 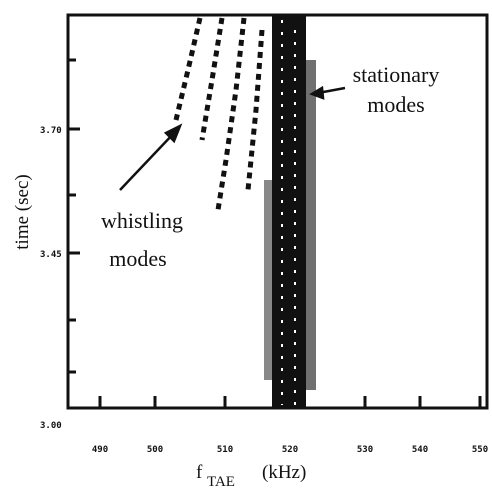 What do you see at coordinates (284, 472) in the screenshot?
I see `x-axis-unit: (kHz)` at bounding box center [284, 472].